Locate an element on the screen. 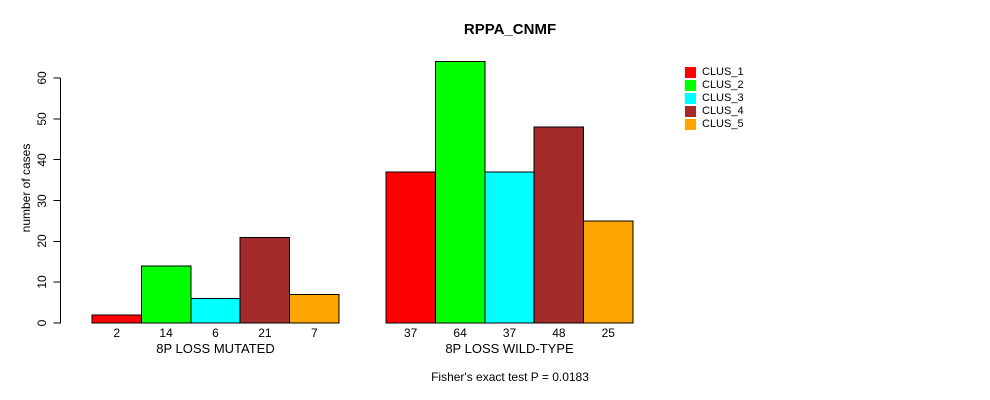  legend: CLUS_1 CLUS_2 CLUS_3 CLUS_4 CLUS_5 is located at coordinates (714, 98).